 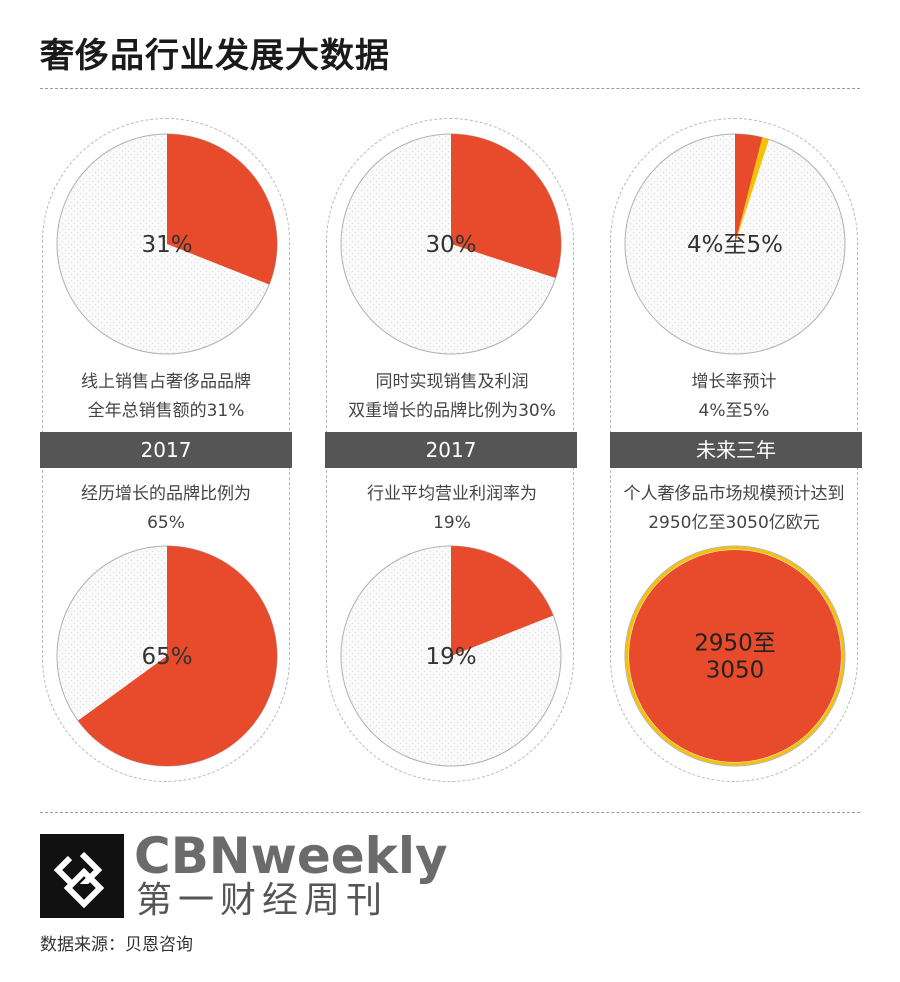 I want to click on pie-center-label: 30%, so click(x=450, y=245).